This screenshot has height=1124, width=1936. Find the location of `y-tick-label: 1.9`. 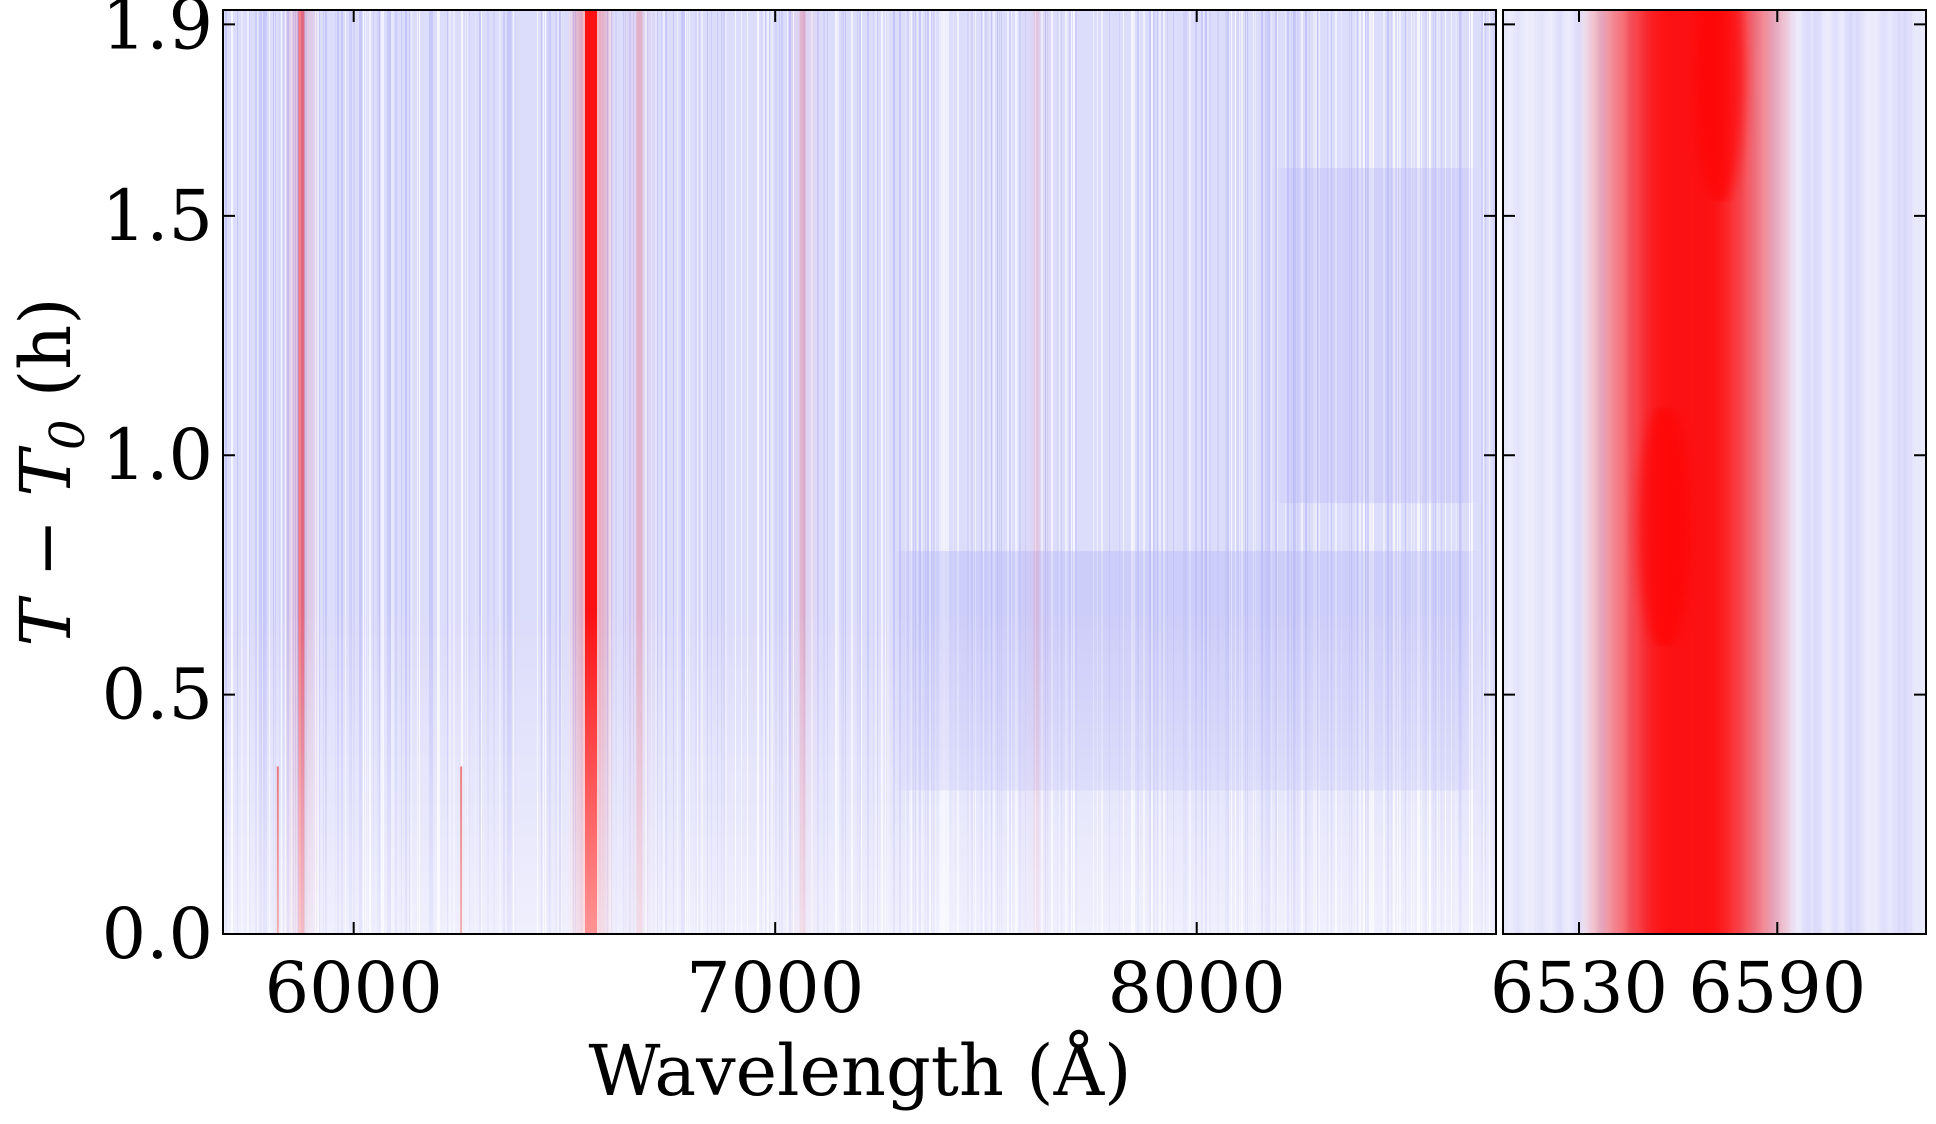

y-tick-label: 1.9 is located at coordinates (157, 32).